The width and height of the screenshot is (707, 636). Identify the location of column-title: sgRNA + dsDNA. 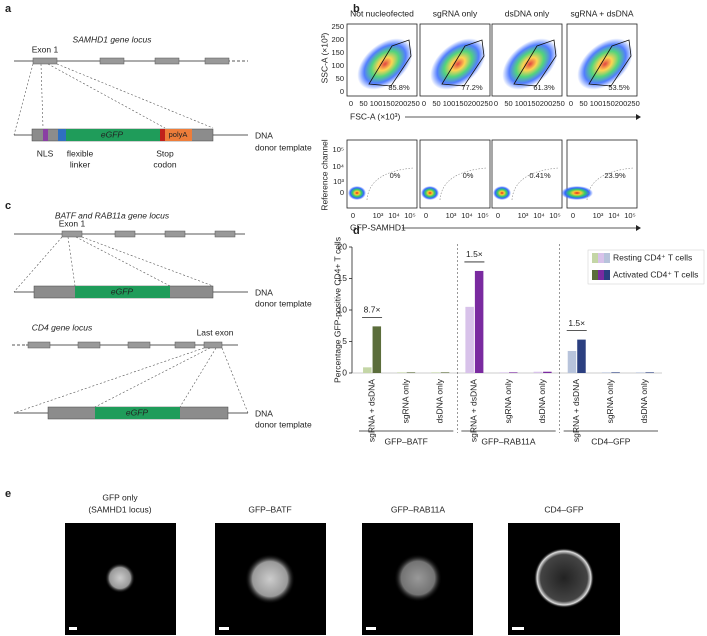
(601, 13).